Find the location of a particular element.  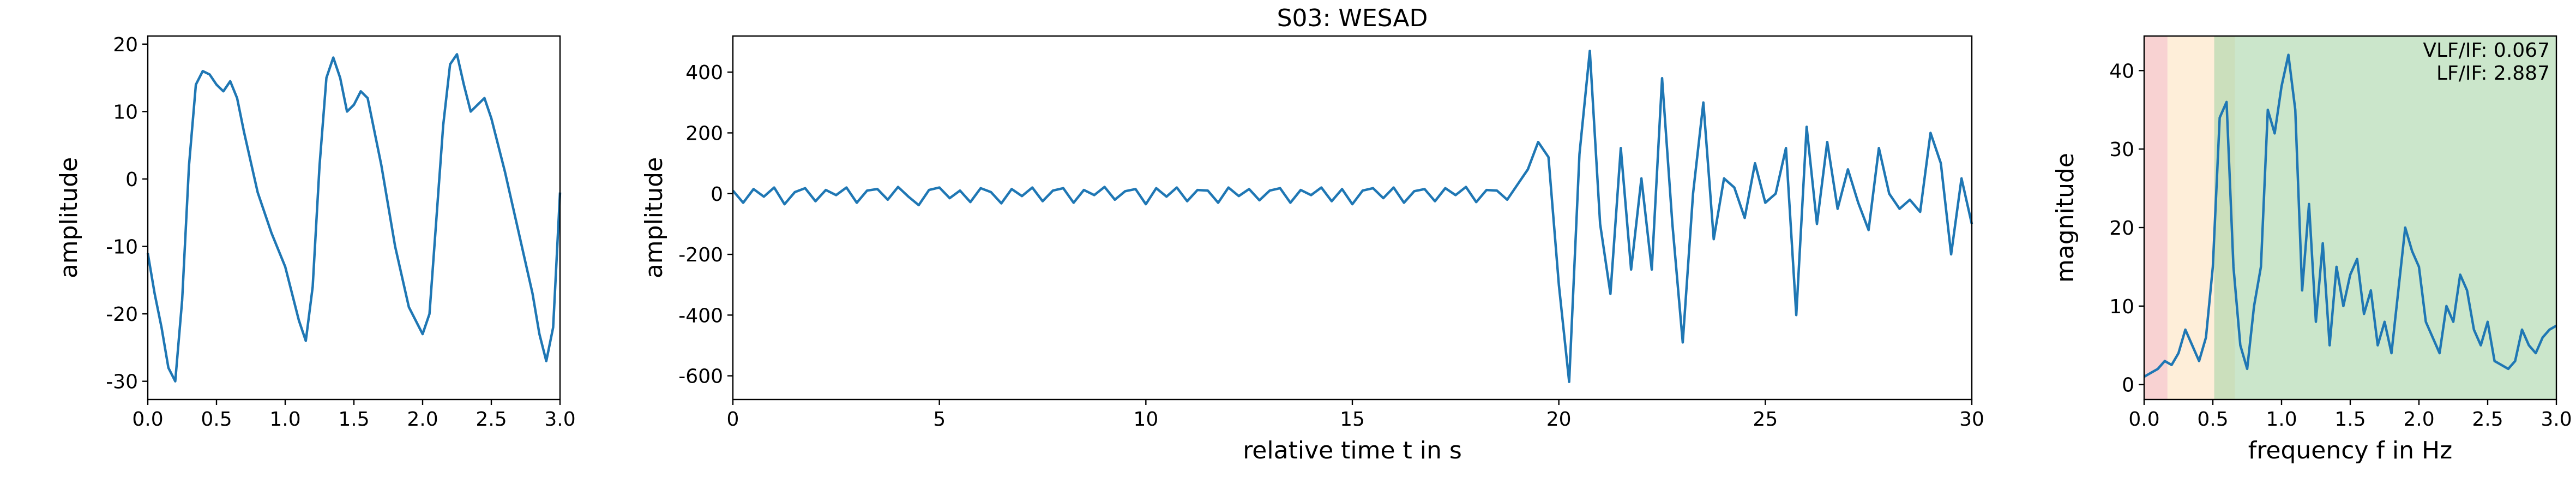

x-tick-label: 25 is located at coordinates (1765, 419).